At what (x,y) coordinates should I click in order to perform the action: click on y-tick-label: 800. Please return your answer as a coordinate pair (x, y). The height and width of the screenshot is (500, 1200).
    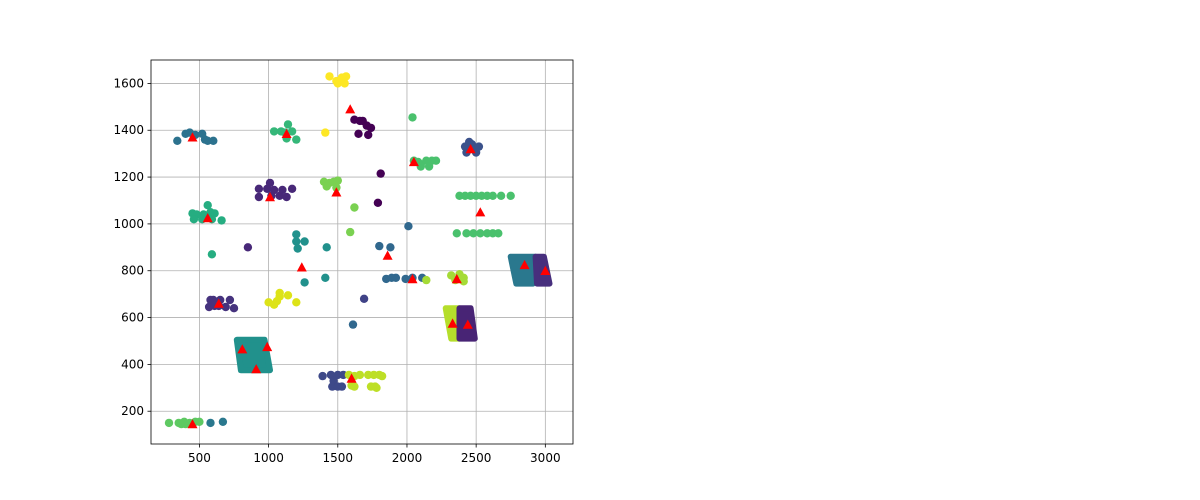
    Looking at the image, I should click on (132, 271).